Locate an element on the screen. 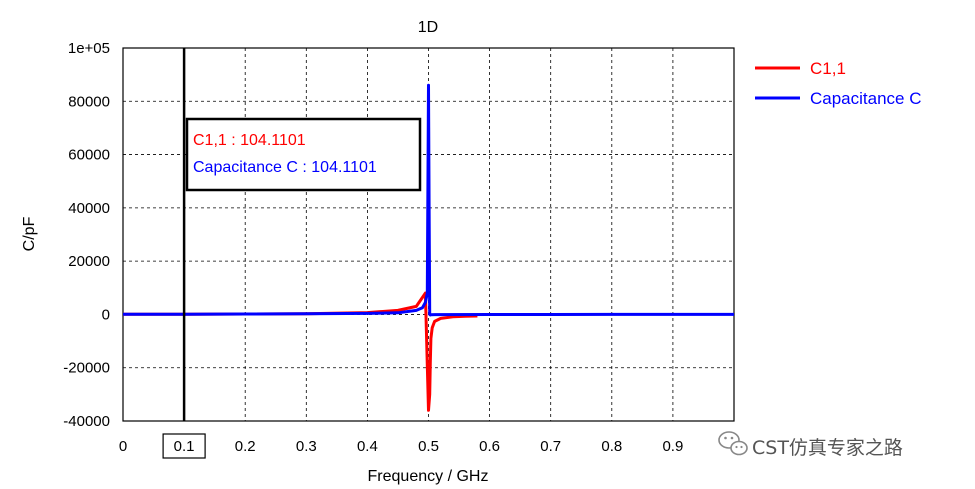 The height and width of the screenshot is (489, 975). y-tick-labels: 1e+05 80000 60000 40000 20000 0 -20000 -40000 is located at coordinates (86, 235).